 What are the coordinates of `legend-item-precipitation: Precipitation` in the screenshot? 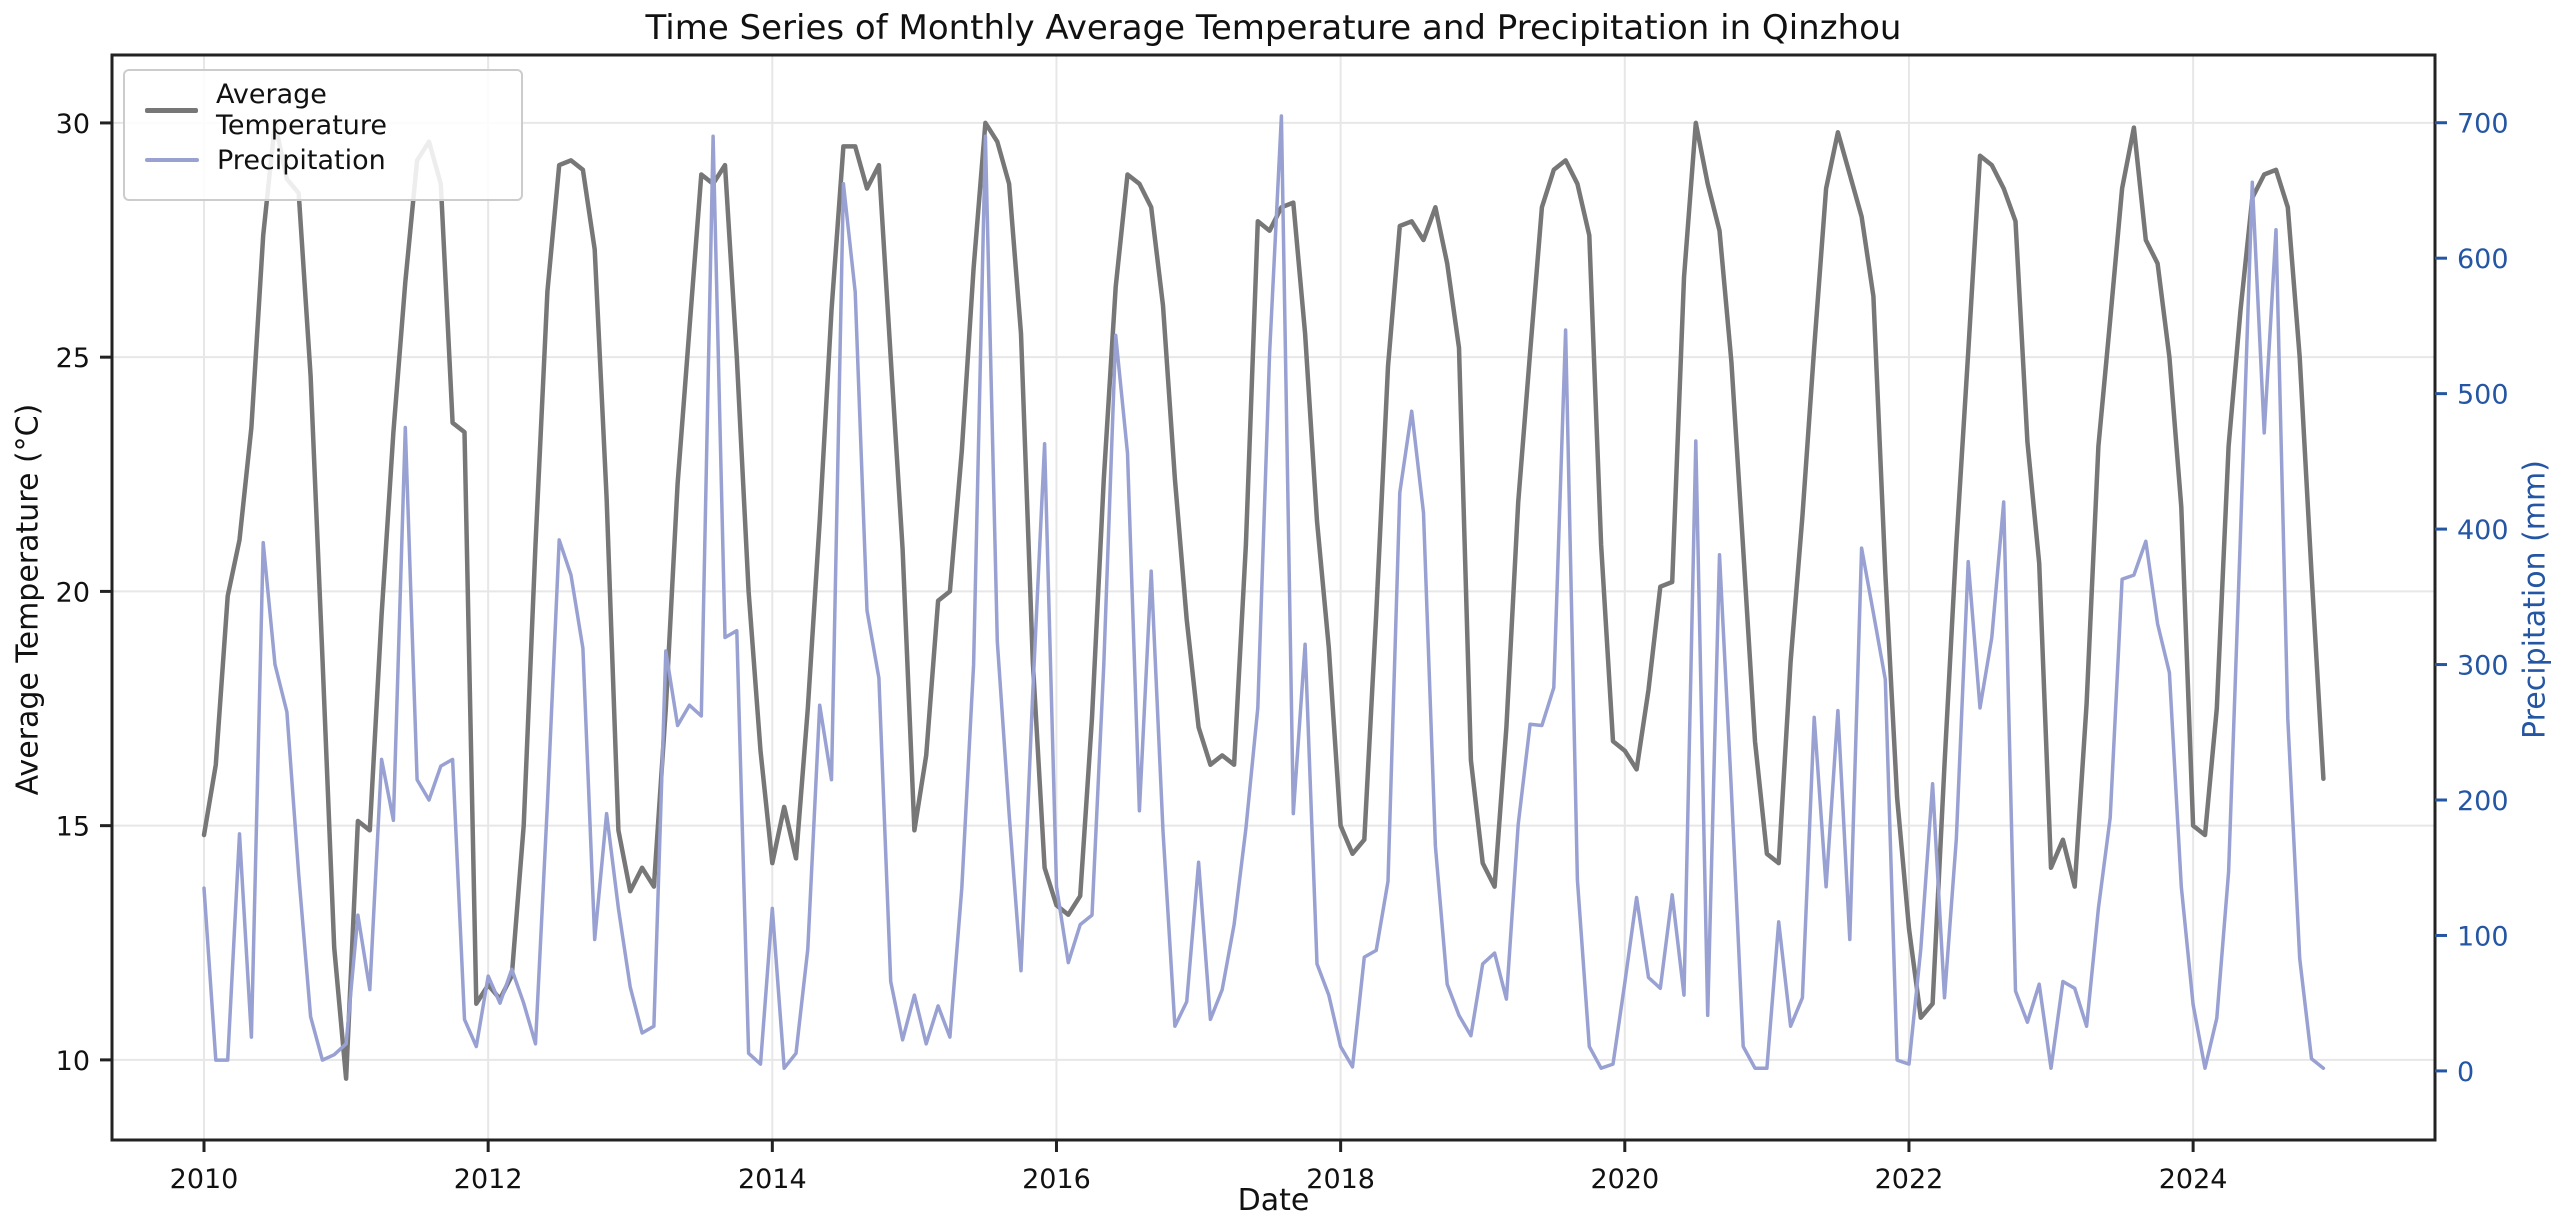 It's located at (323, 160).